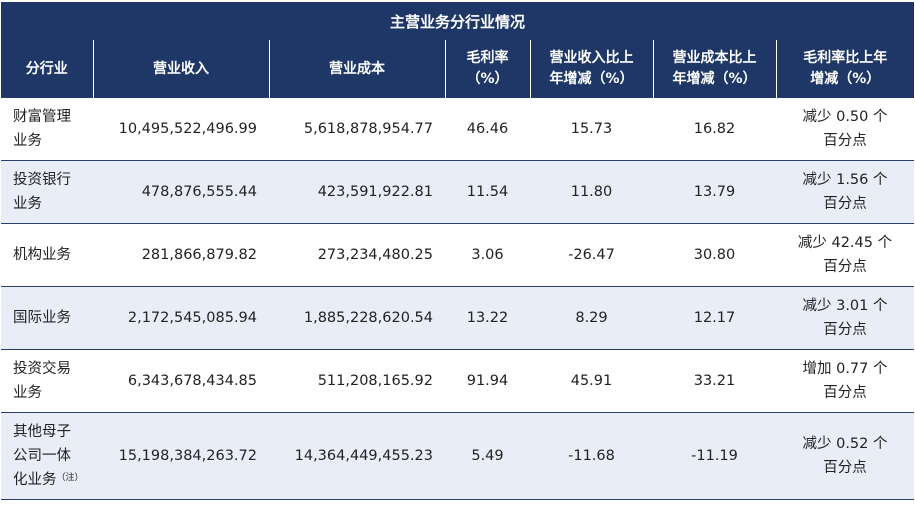 The image size is (915, 510). Describe the element at coordinates (181, 318) in the screenshot. I see `revenue-cell: 2,172,545,085.94` at that location.